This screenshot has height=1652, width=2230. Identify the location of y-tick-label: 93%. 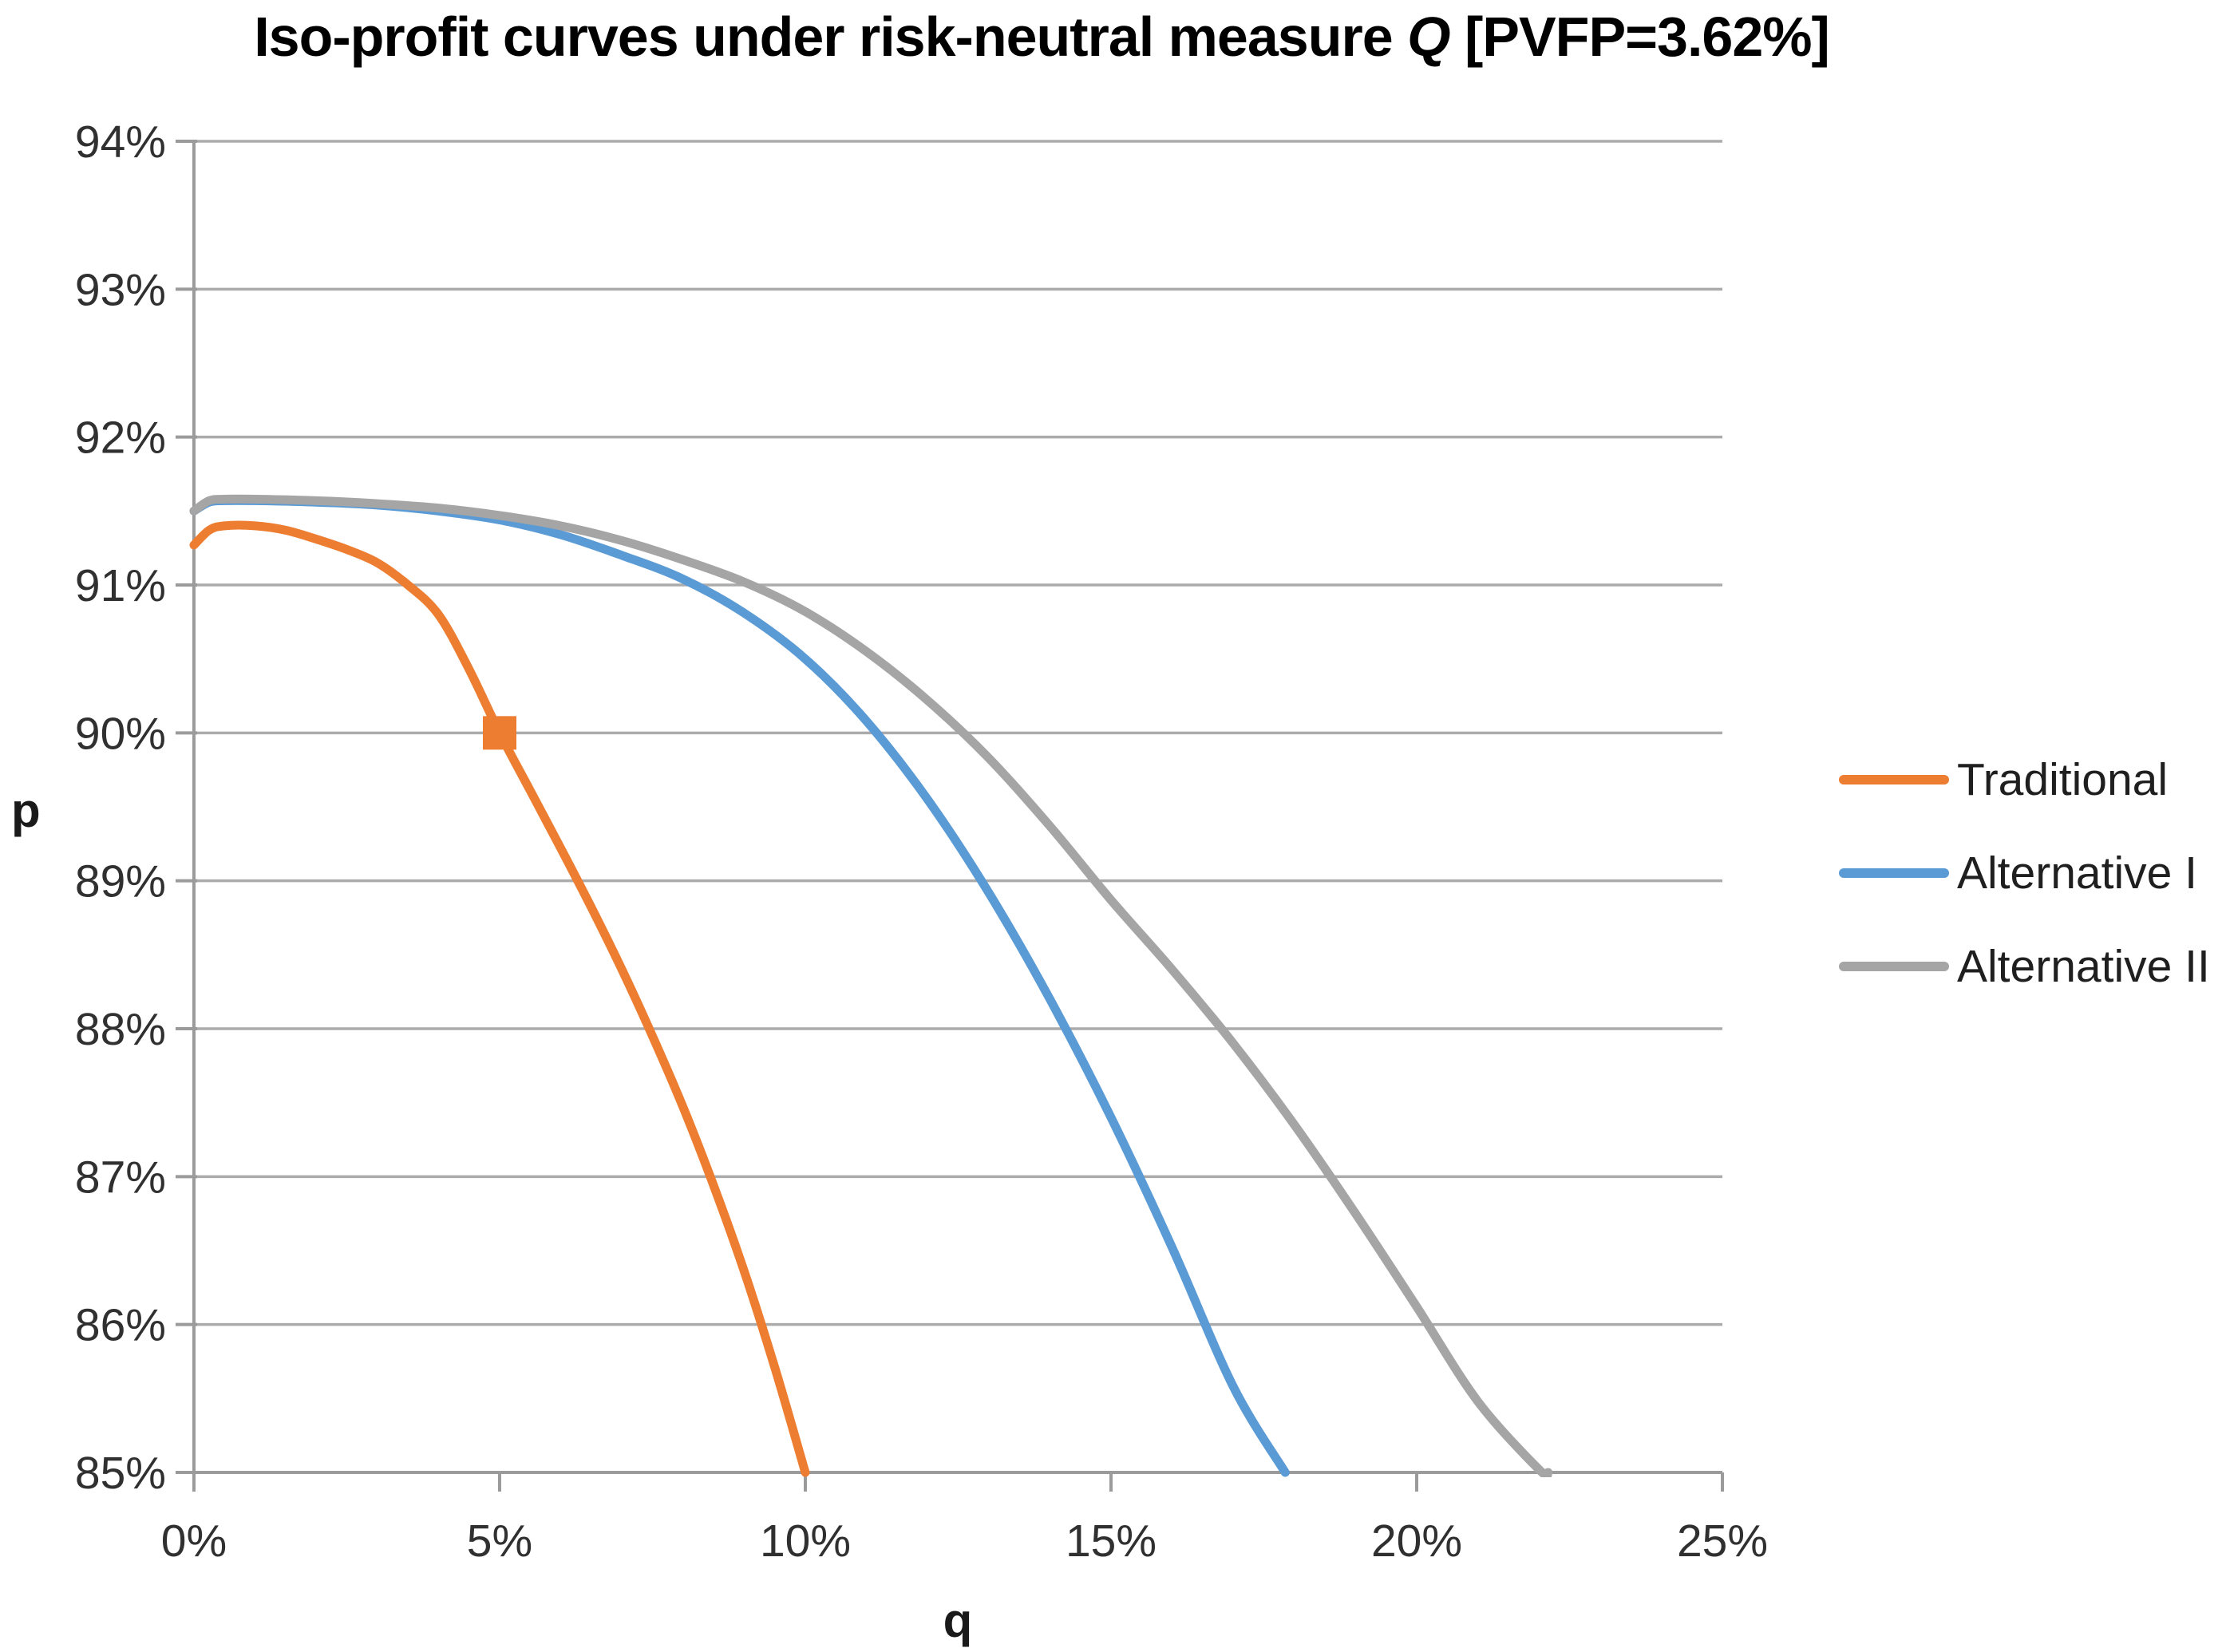
(120, 289).